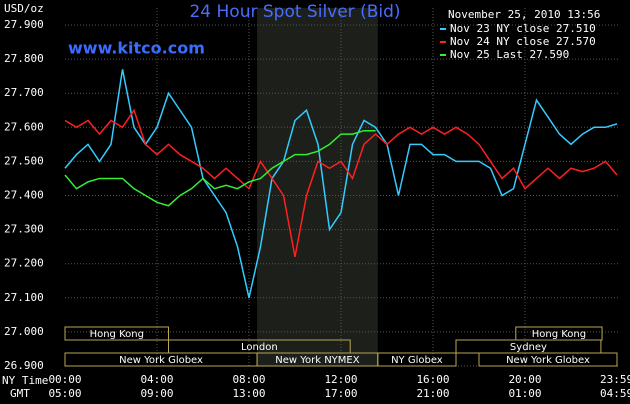 This screenshot has height=404, width=630. What do you see at coordinates (24, 195) in the screenshot?
I see `y-tick-label: 27.400` at bounding box center [24, 195].